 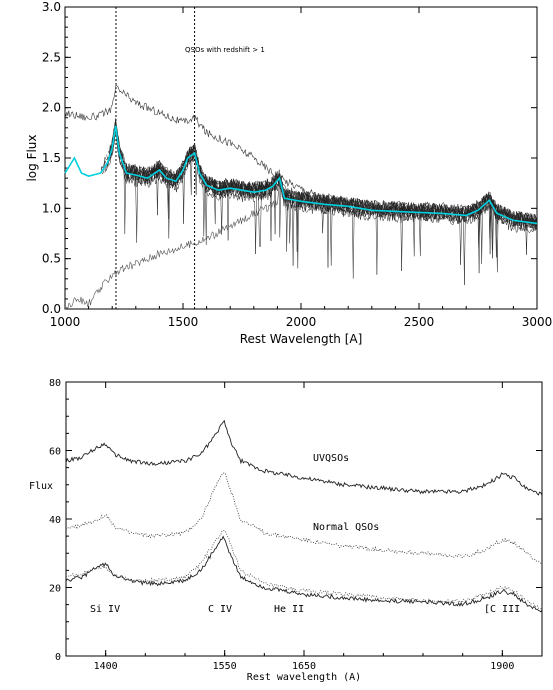 I want to click on top-ytick-label: 1.0, so click(x=51, y=208).